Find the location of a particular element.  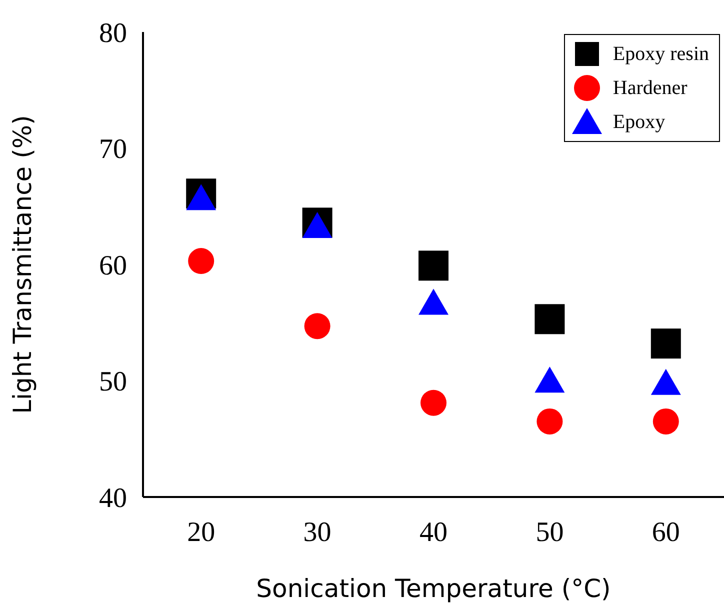

legend-label: Epoxy is located at coordinates (639, 122).